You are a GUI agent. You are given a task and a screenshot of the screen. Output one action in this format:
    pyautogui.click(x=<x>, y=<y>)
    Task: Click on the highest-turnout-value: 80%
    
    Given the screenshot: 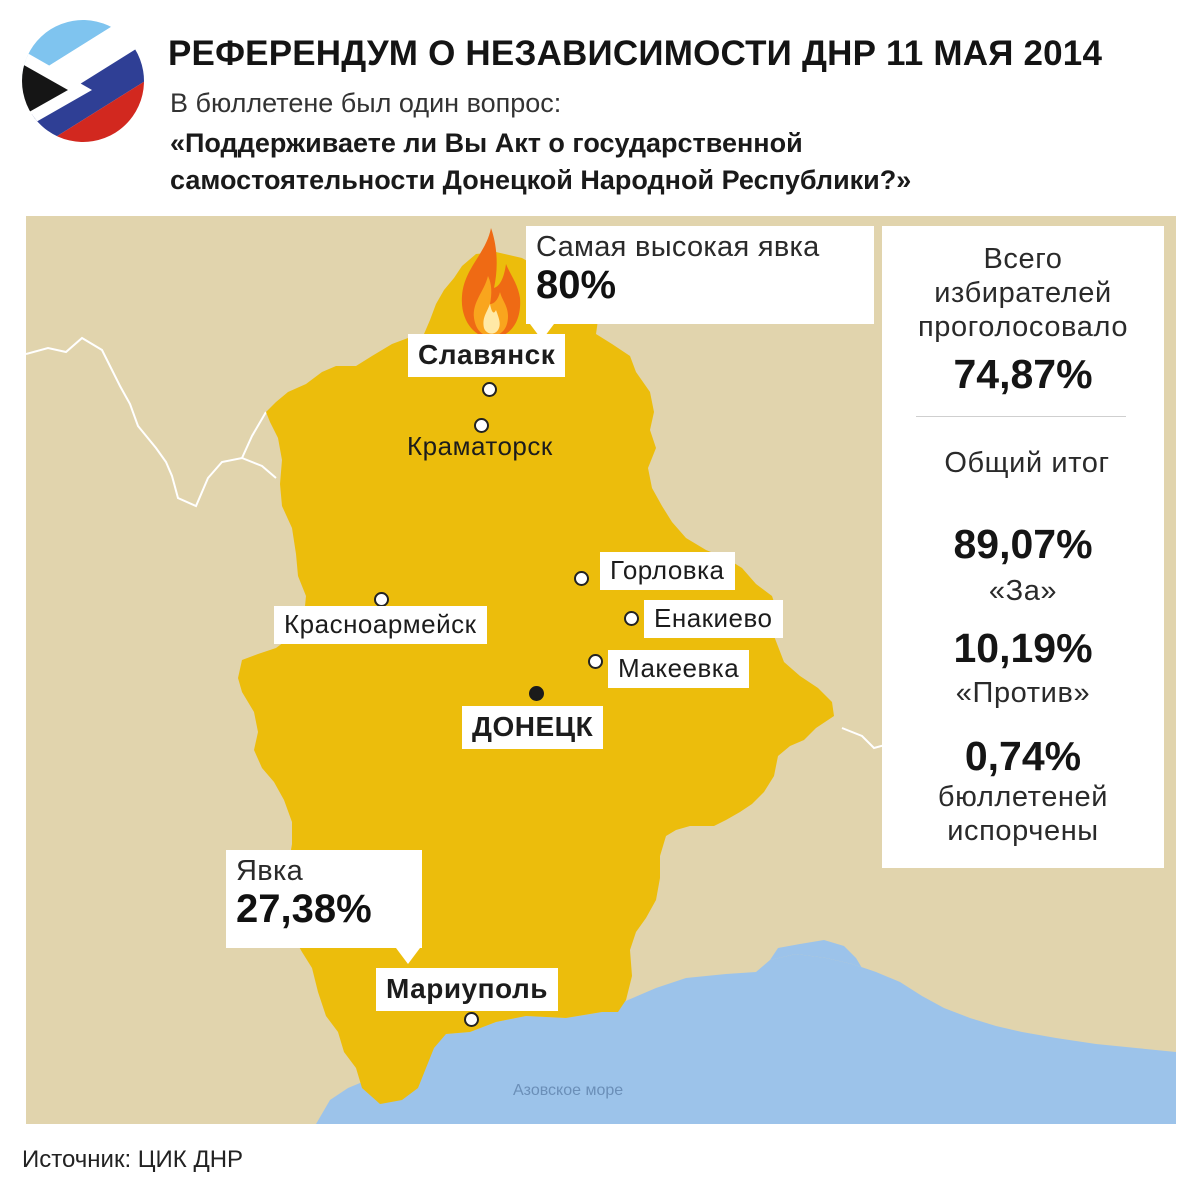 What is the action you would take?
    pyautogui.click(x=576, y=285)
    